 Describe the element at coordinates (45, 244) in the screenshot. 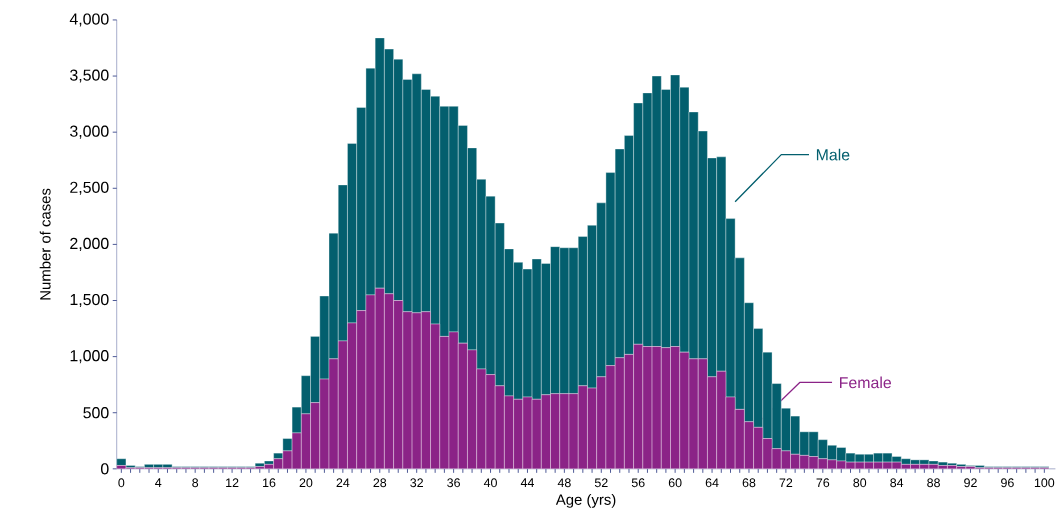

I see `y-axis-title: Number of cases` at that location.